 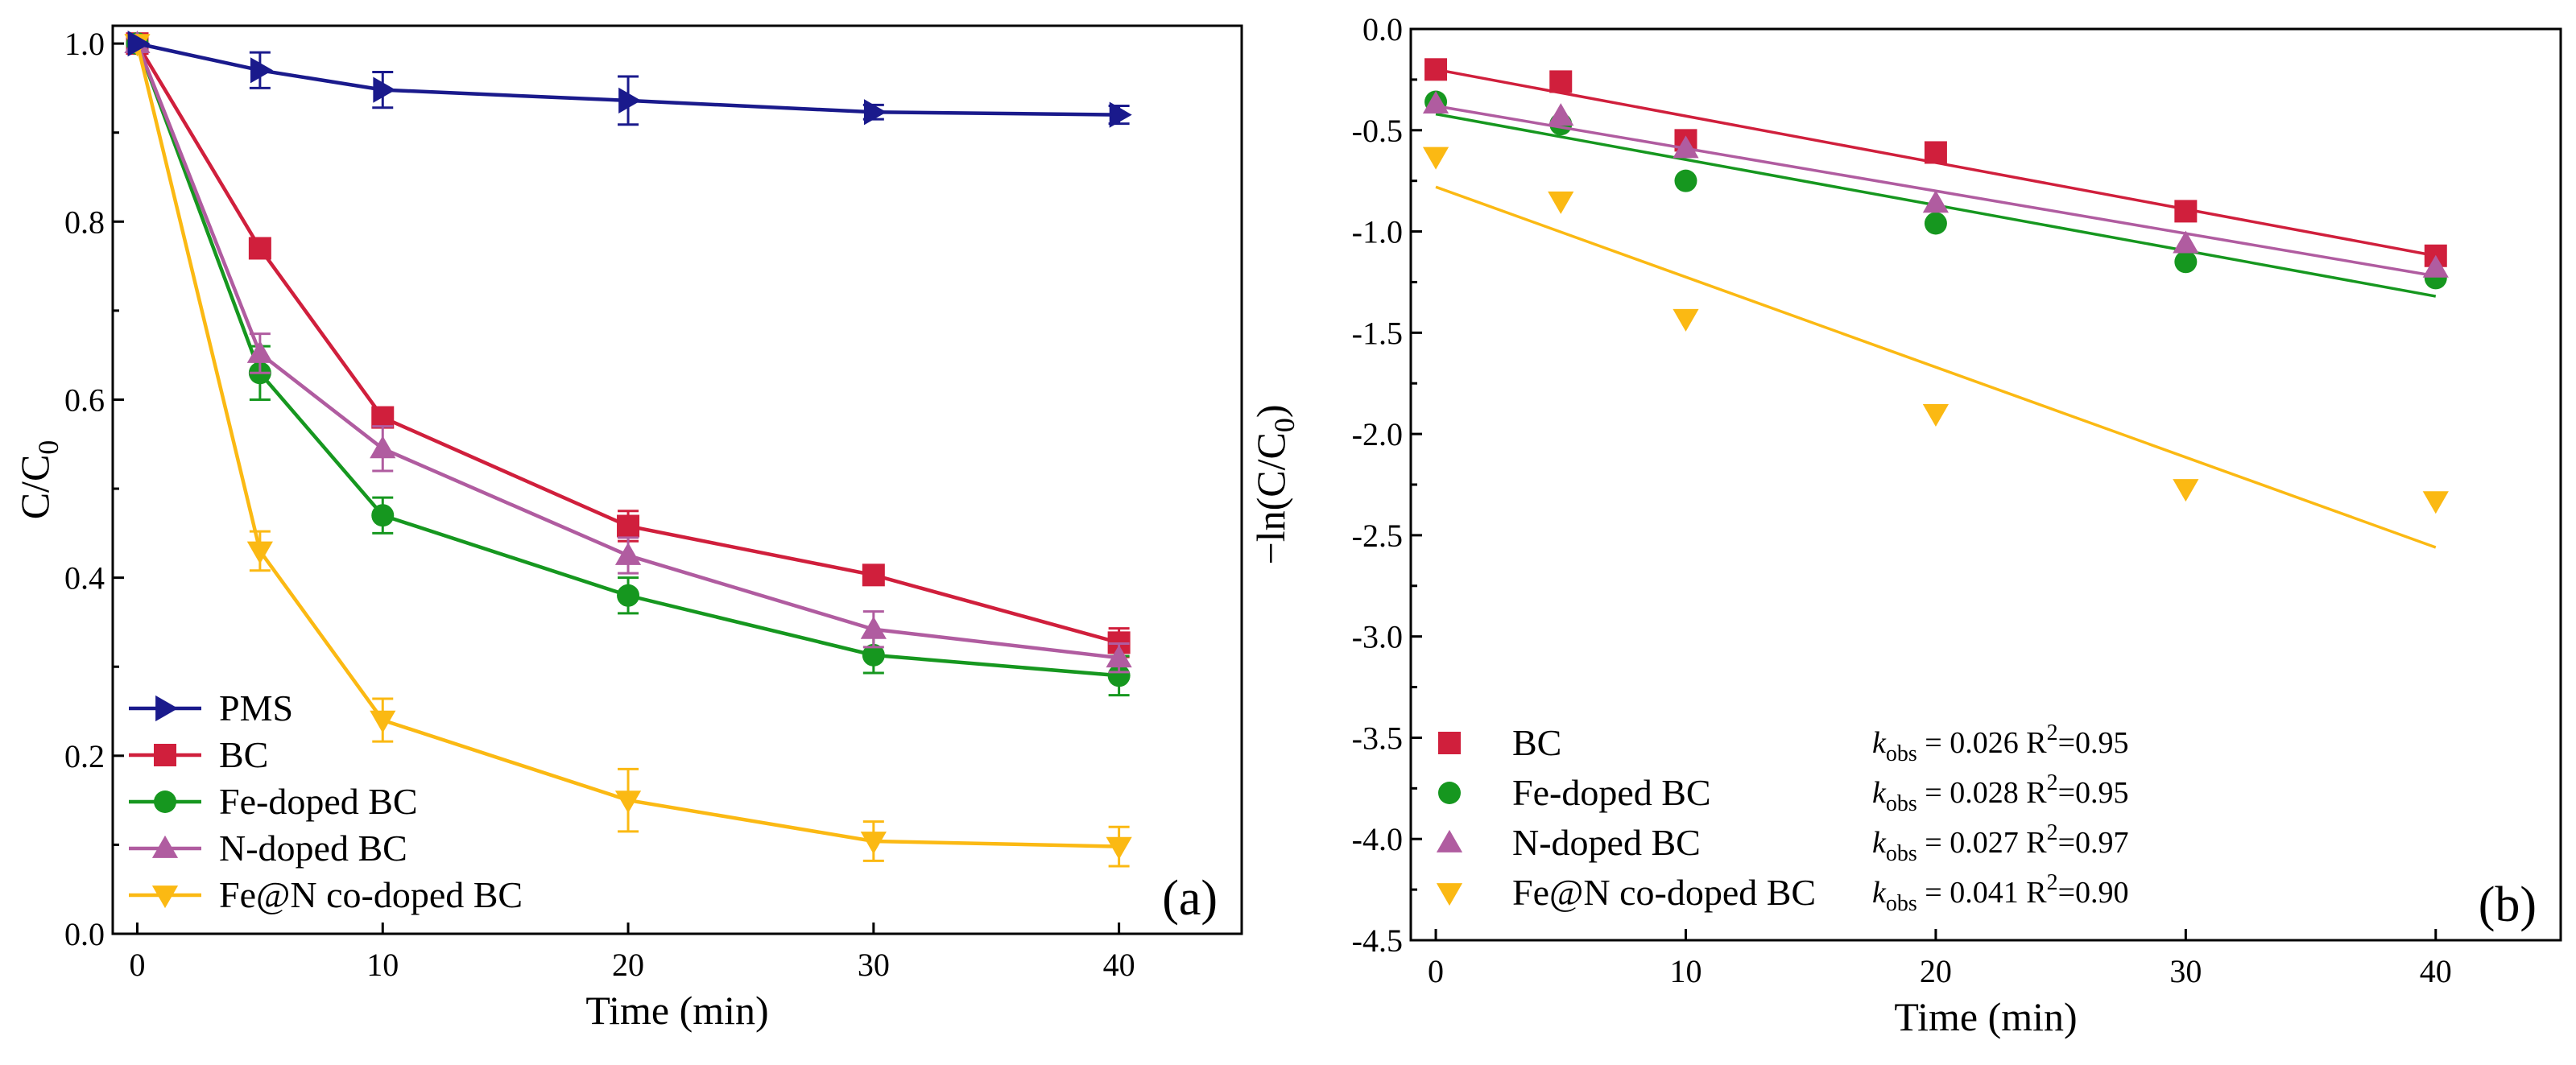 What do you see at coordinates (1936, 971) in the screenshot?
I see `panel-b-x-tick-label: 20` at bounding box center [1936, 971].